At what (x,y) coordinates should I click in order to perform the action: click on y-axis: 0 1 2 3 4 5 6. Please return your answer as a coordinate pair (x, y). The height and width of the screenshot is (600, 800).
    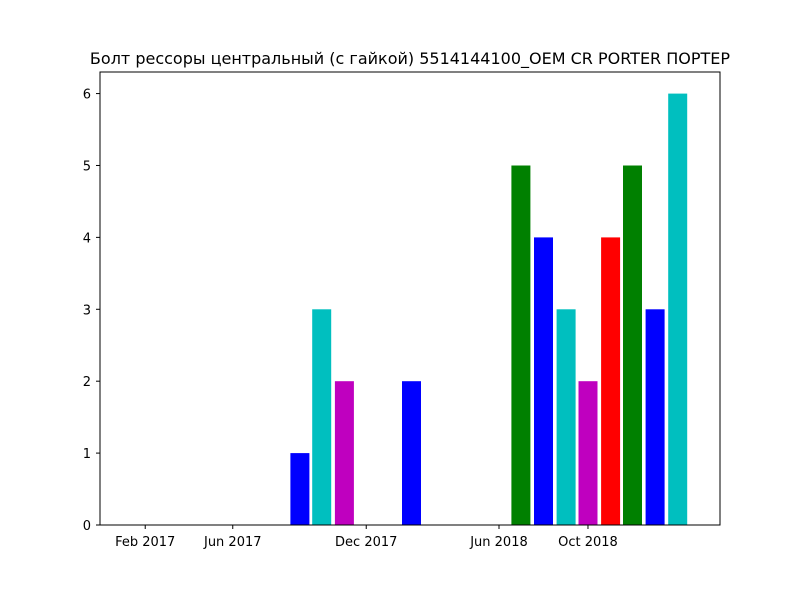
    Looking at the image, I should click on (91, 311).